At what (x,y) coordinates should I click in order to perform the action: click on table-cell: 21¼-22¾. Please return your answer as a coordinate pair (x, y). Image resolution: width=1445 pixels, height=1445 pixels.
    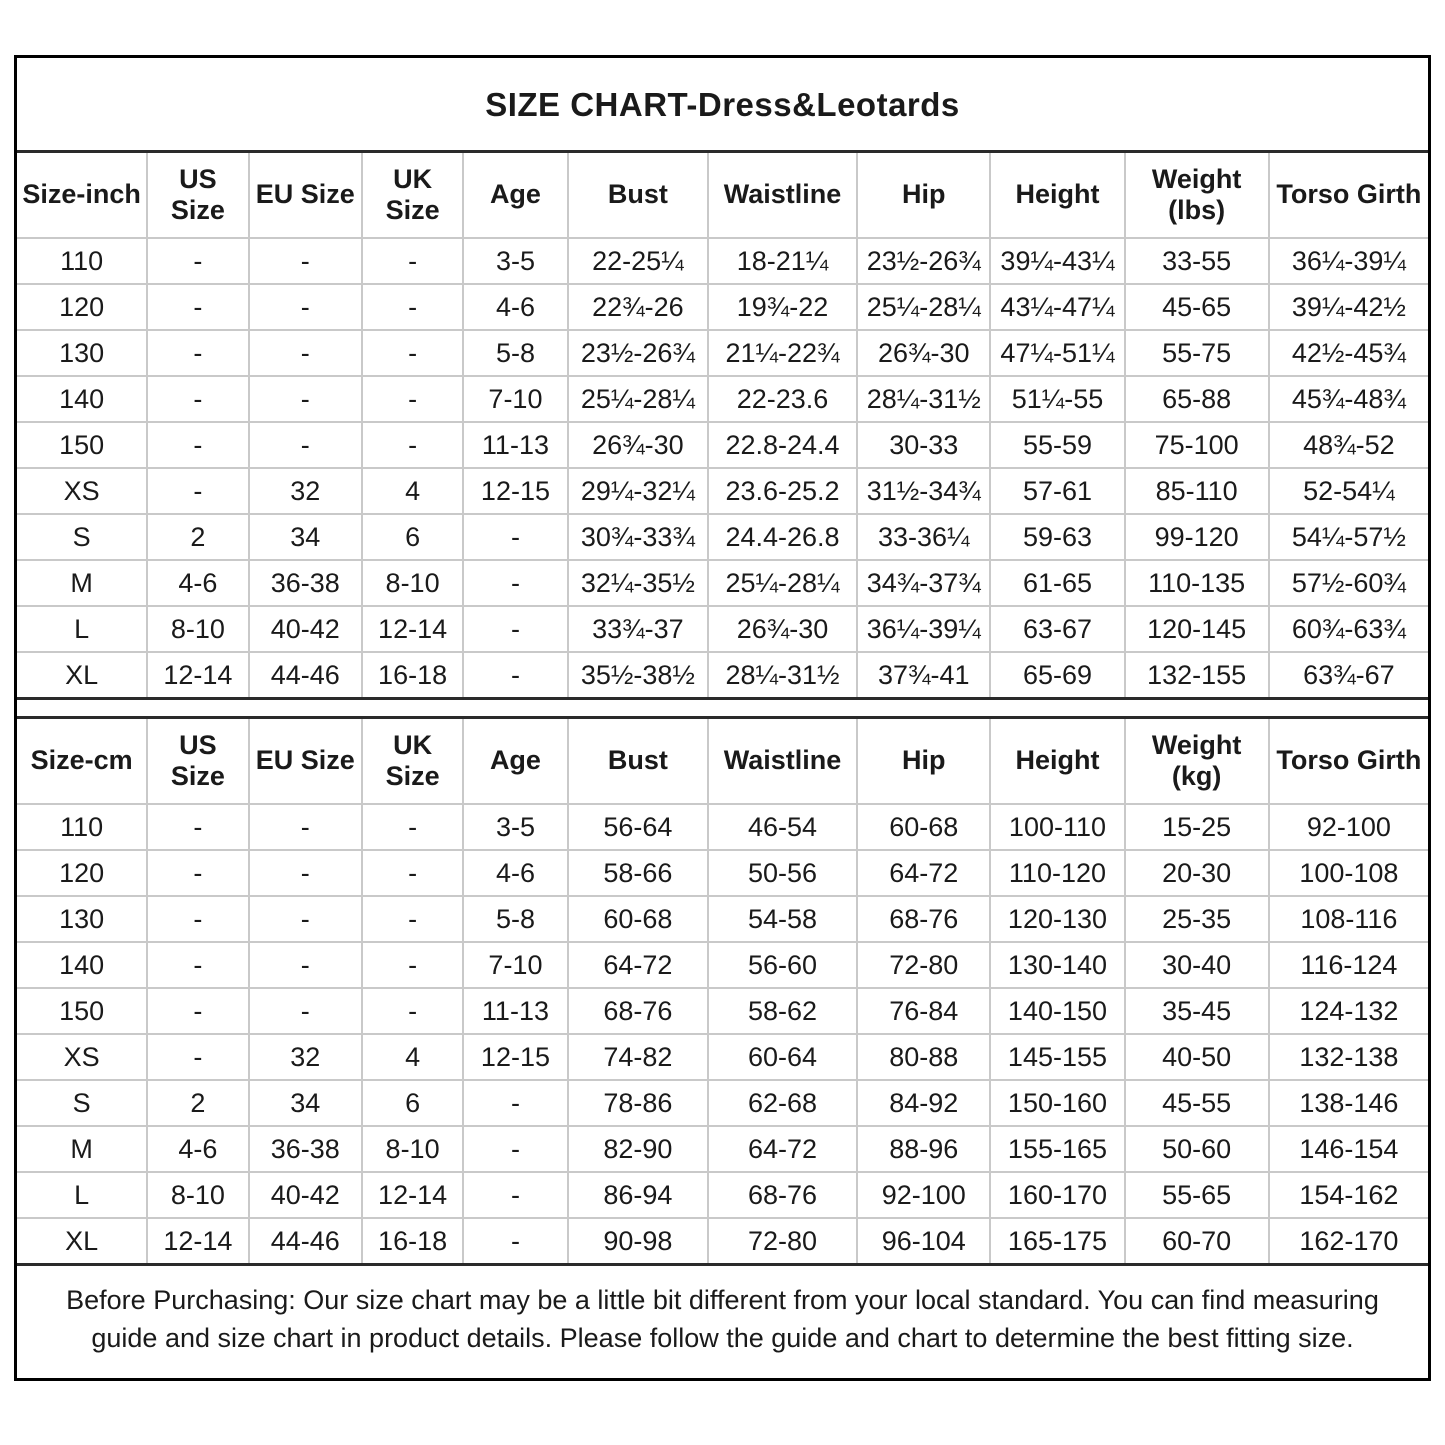
    Looking at the image, I should click on (782, 353).